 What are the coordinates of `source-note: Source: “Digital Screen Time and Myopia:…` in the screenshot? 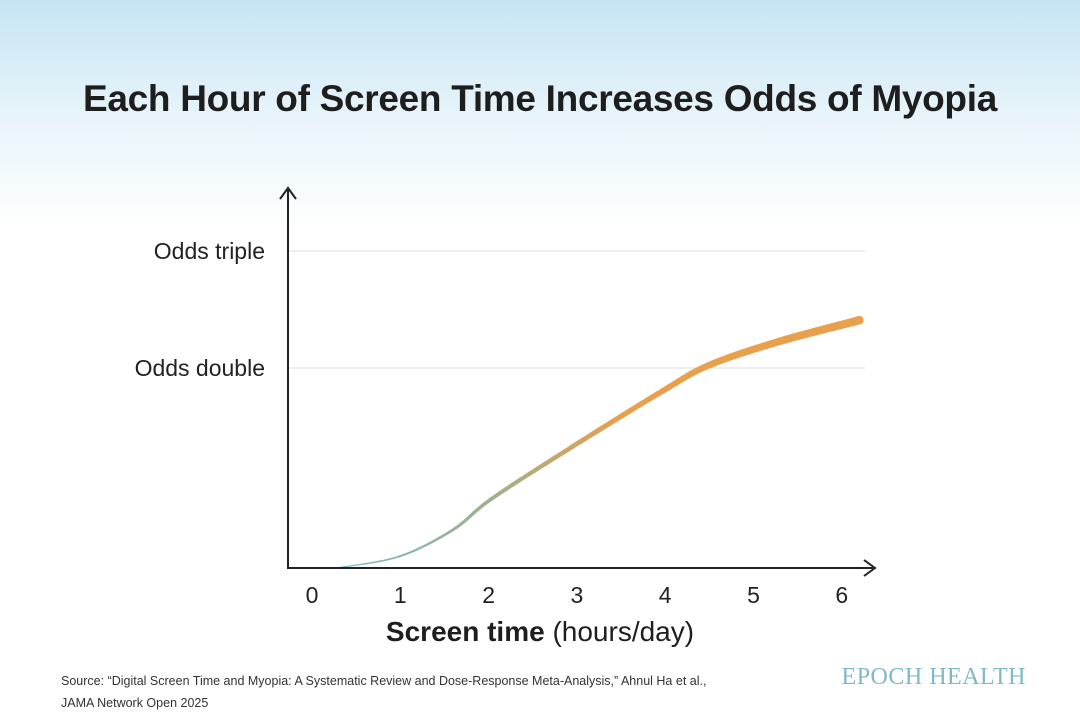 It's located at (383, 692).